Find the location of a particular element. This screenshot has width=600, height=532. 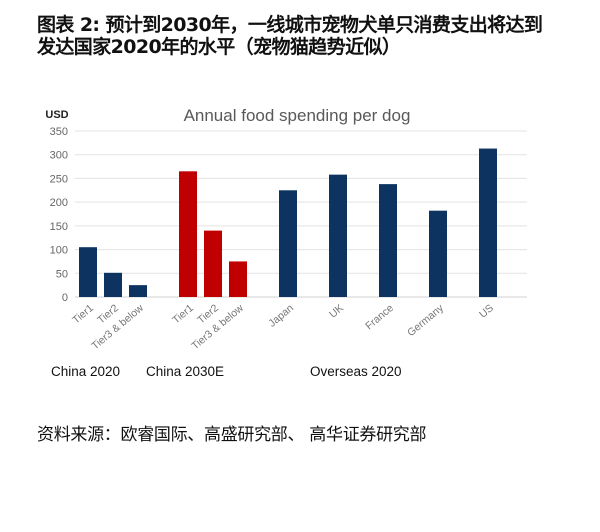

figure-title-line2: 发达国家2020年的水平（宠物猫趋势近似） is located at coordinates (219, 47).